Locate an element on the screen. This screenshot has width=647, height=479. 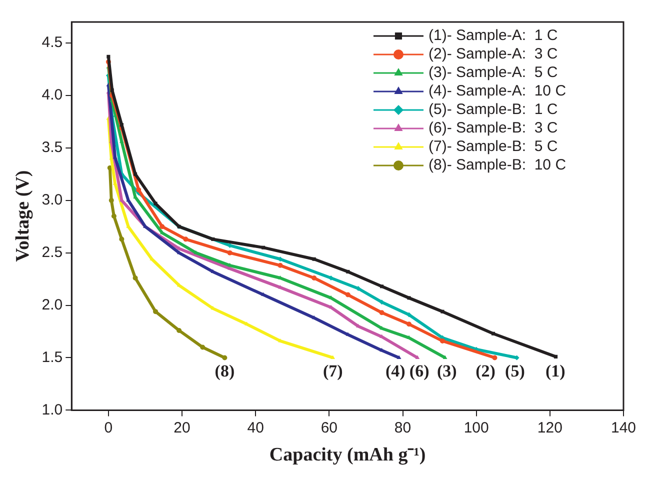
x-tick-label: 60 is located at coordinates (329, 427).